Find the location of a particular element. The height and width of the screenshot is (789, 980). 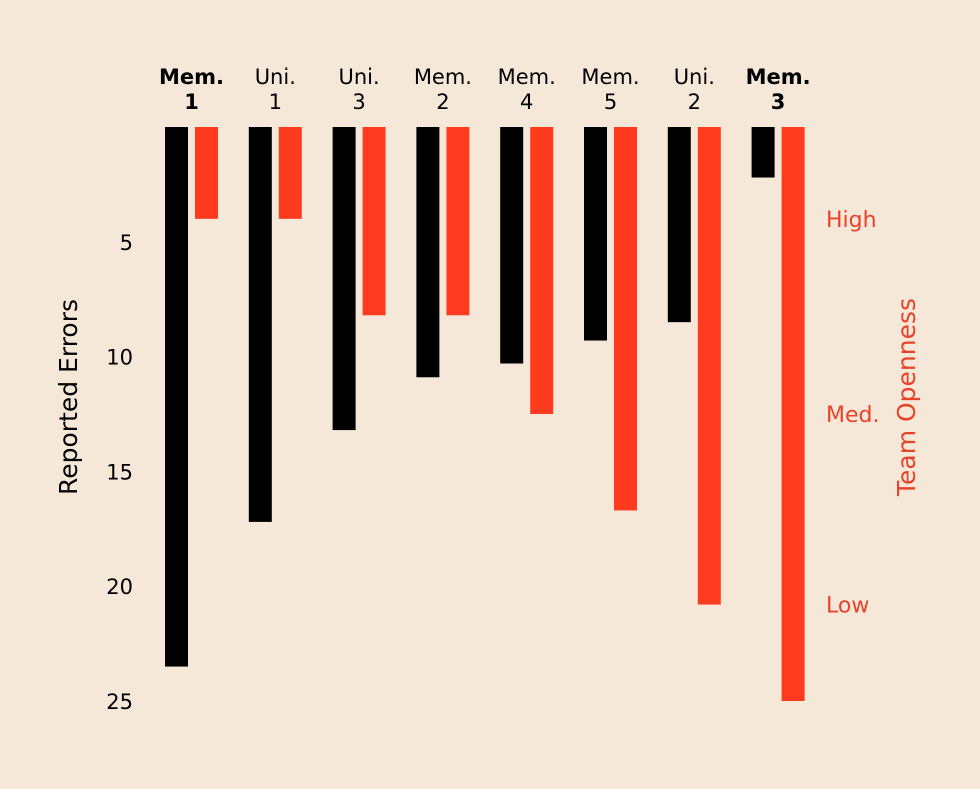

left-axis-ticks: 5 10 15 20 25 is located at coordinates (119, 472).